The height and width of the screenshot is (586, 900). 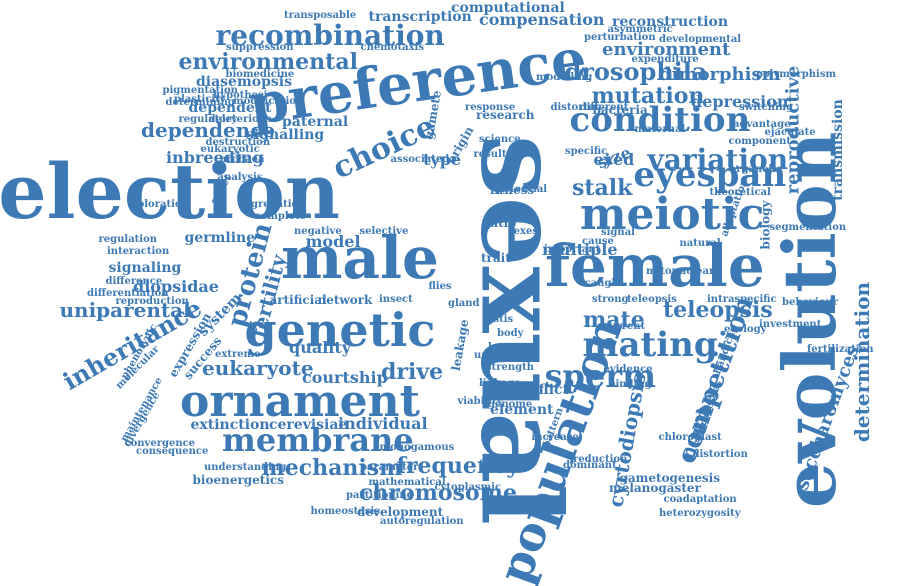 What do you see at coordinates (333, 241) in the screenshot?
I see `cloud-word-model: model` at bounding box center [333, 241].